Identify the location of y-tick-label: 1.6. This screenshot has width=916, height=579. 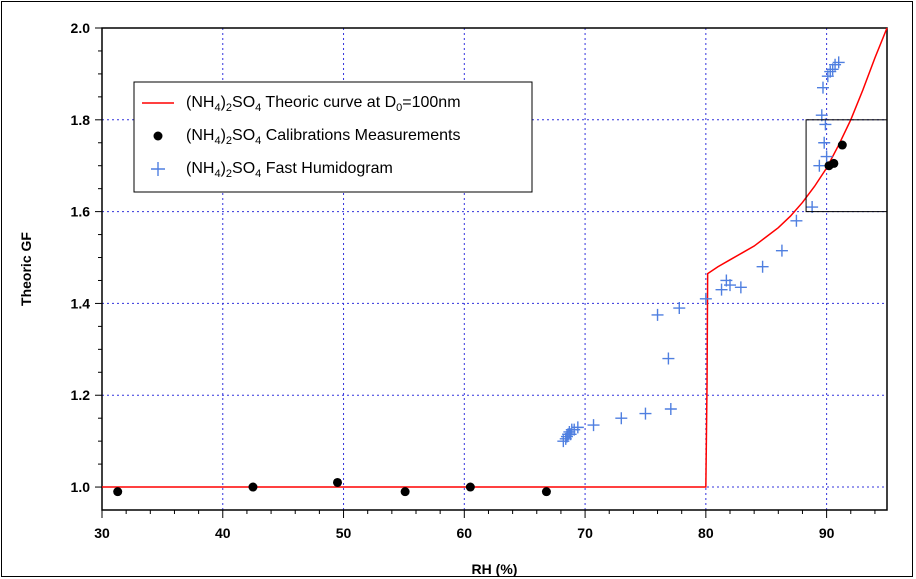
(81, 212).